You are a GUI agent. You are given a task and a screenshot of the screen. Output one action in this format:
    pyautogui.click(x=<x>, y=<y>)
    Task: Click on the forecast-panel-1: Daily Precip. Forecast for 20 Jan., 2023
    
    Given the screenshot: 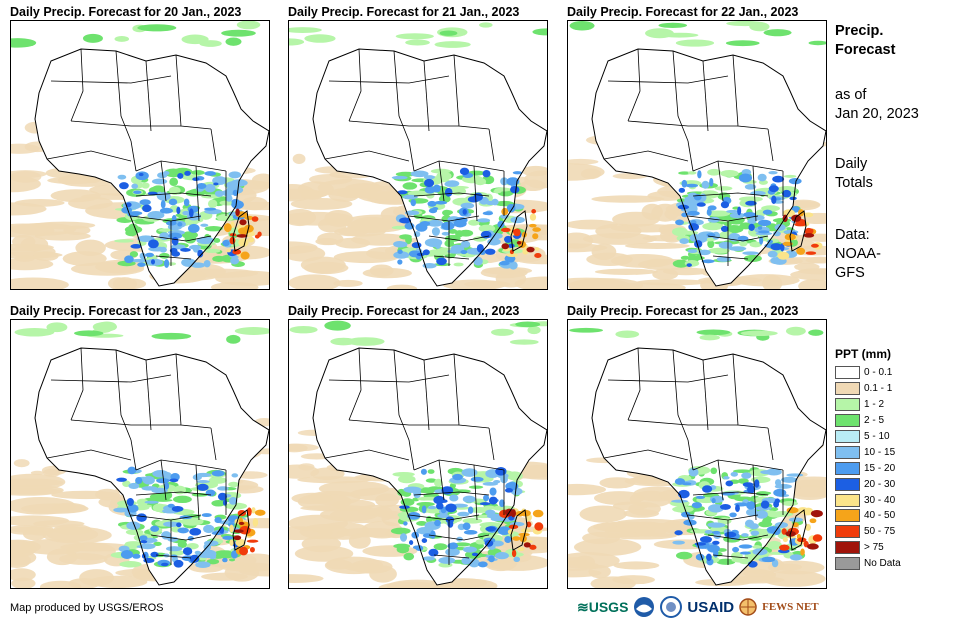 What is the action you would take?
    pyautogui.click(x=140, y=147)
    